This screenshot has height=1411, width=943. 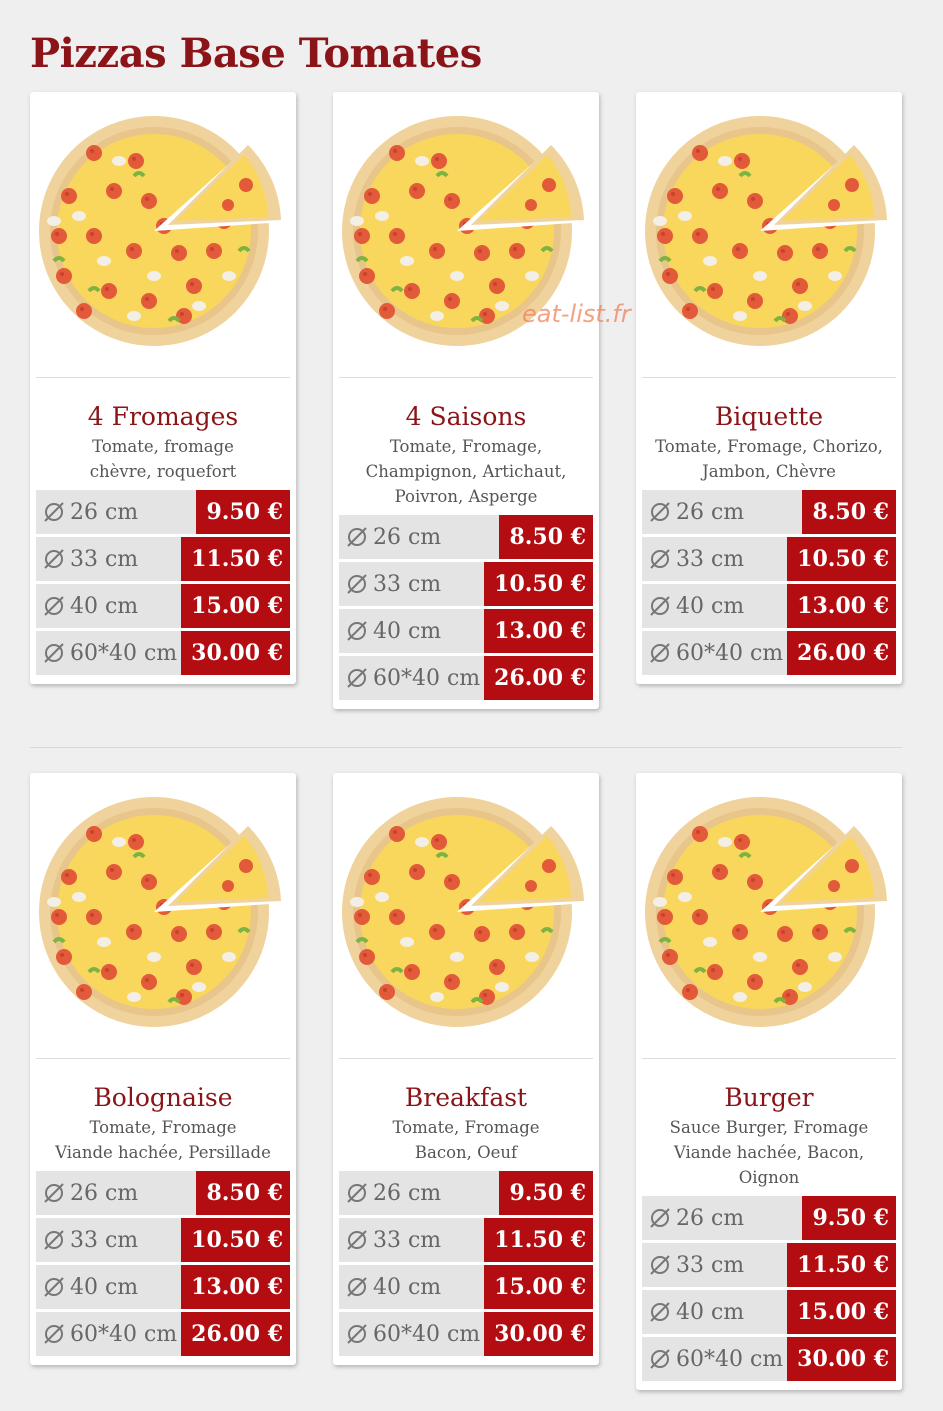 What do you see at coordinates (466, 1152) in the screenshot?
I see `description-line: Bacon, Oeuf` at bounding box center [466, 1152].